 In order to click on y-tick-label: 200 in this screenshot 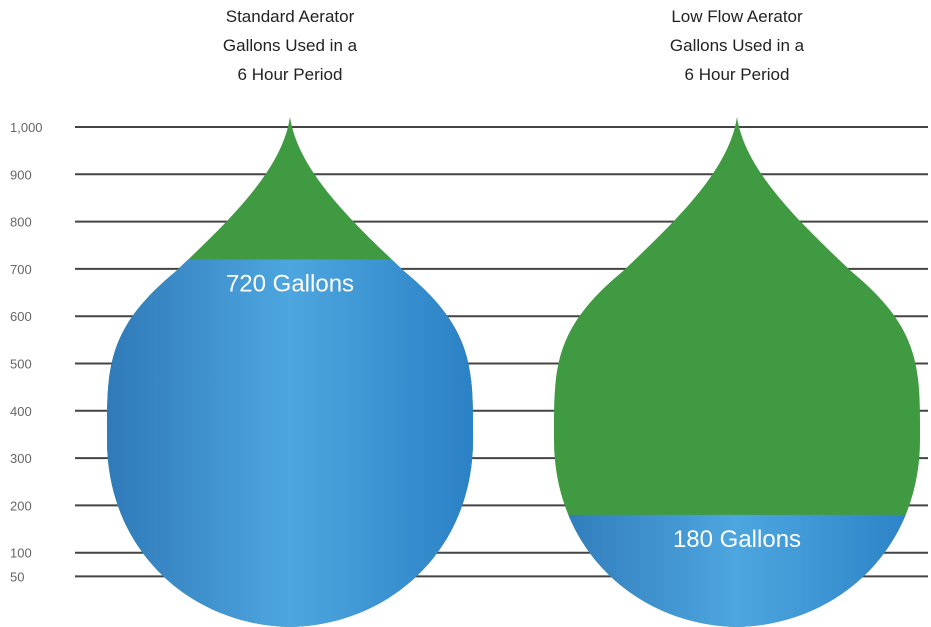, I will do `click(21, 505)`.